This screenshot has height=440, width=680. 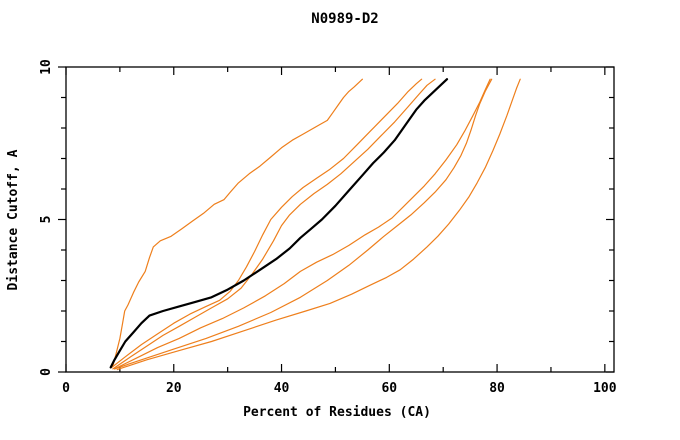 I want to click on x-tick-label: 100, so click(x=605, y=388).